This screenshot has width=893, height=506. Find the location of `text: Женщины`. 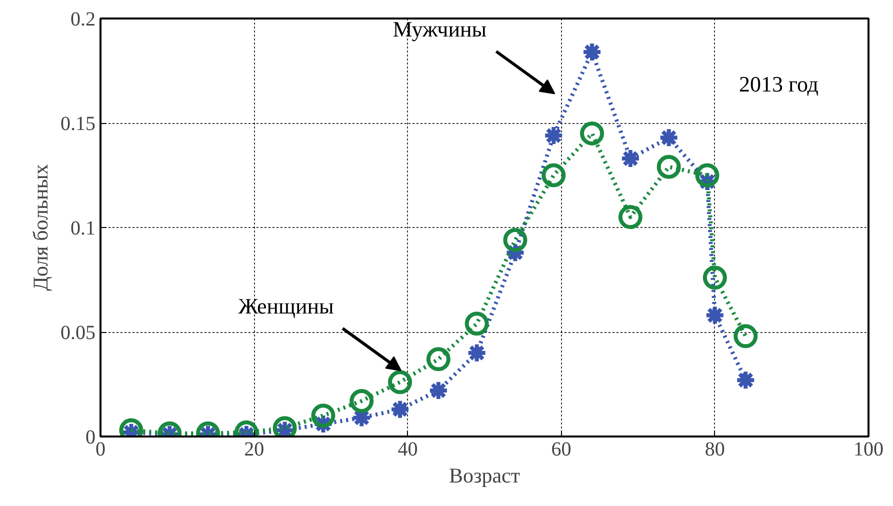

text: Женщины is located at coordinates (286, 306).